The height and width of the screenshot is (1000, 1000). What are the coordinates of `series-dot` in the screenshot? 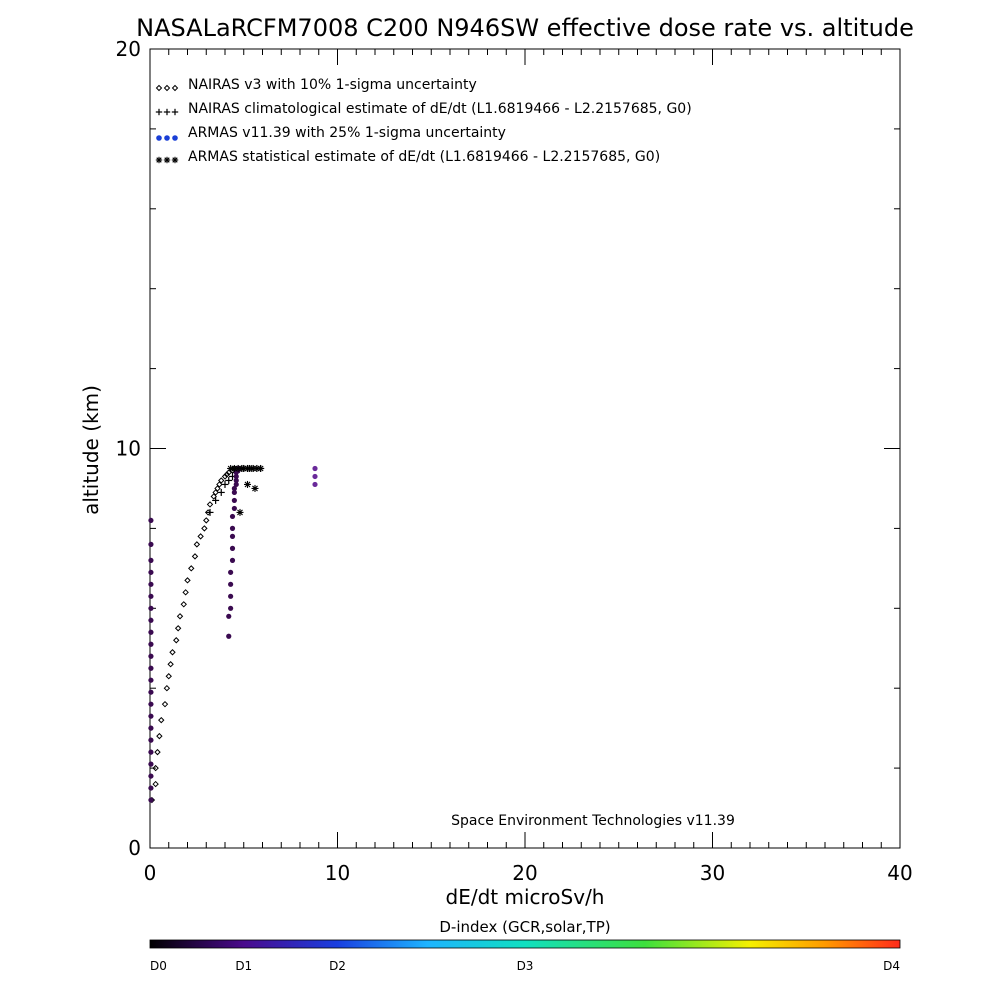 It's located at (233, 634).